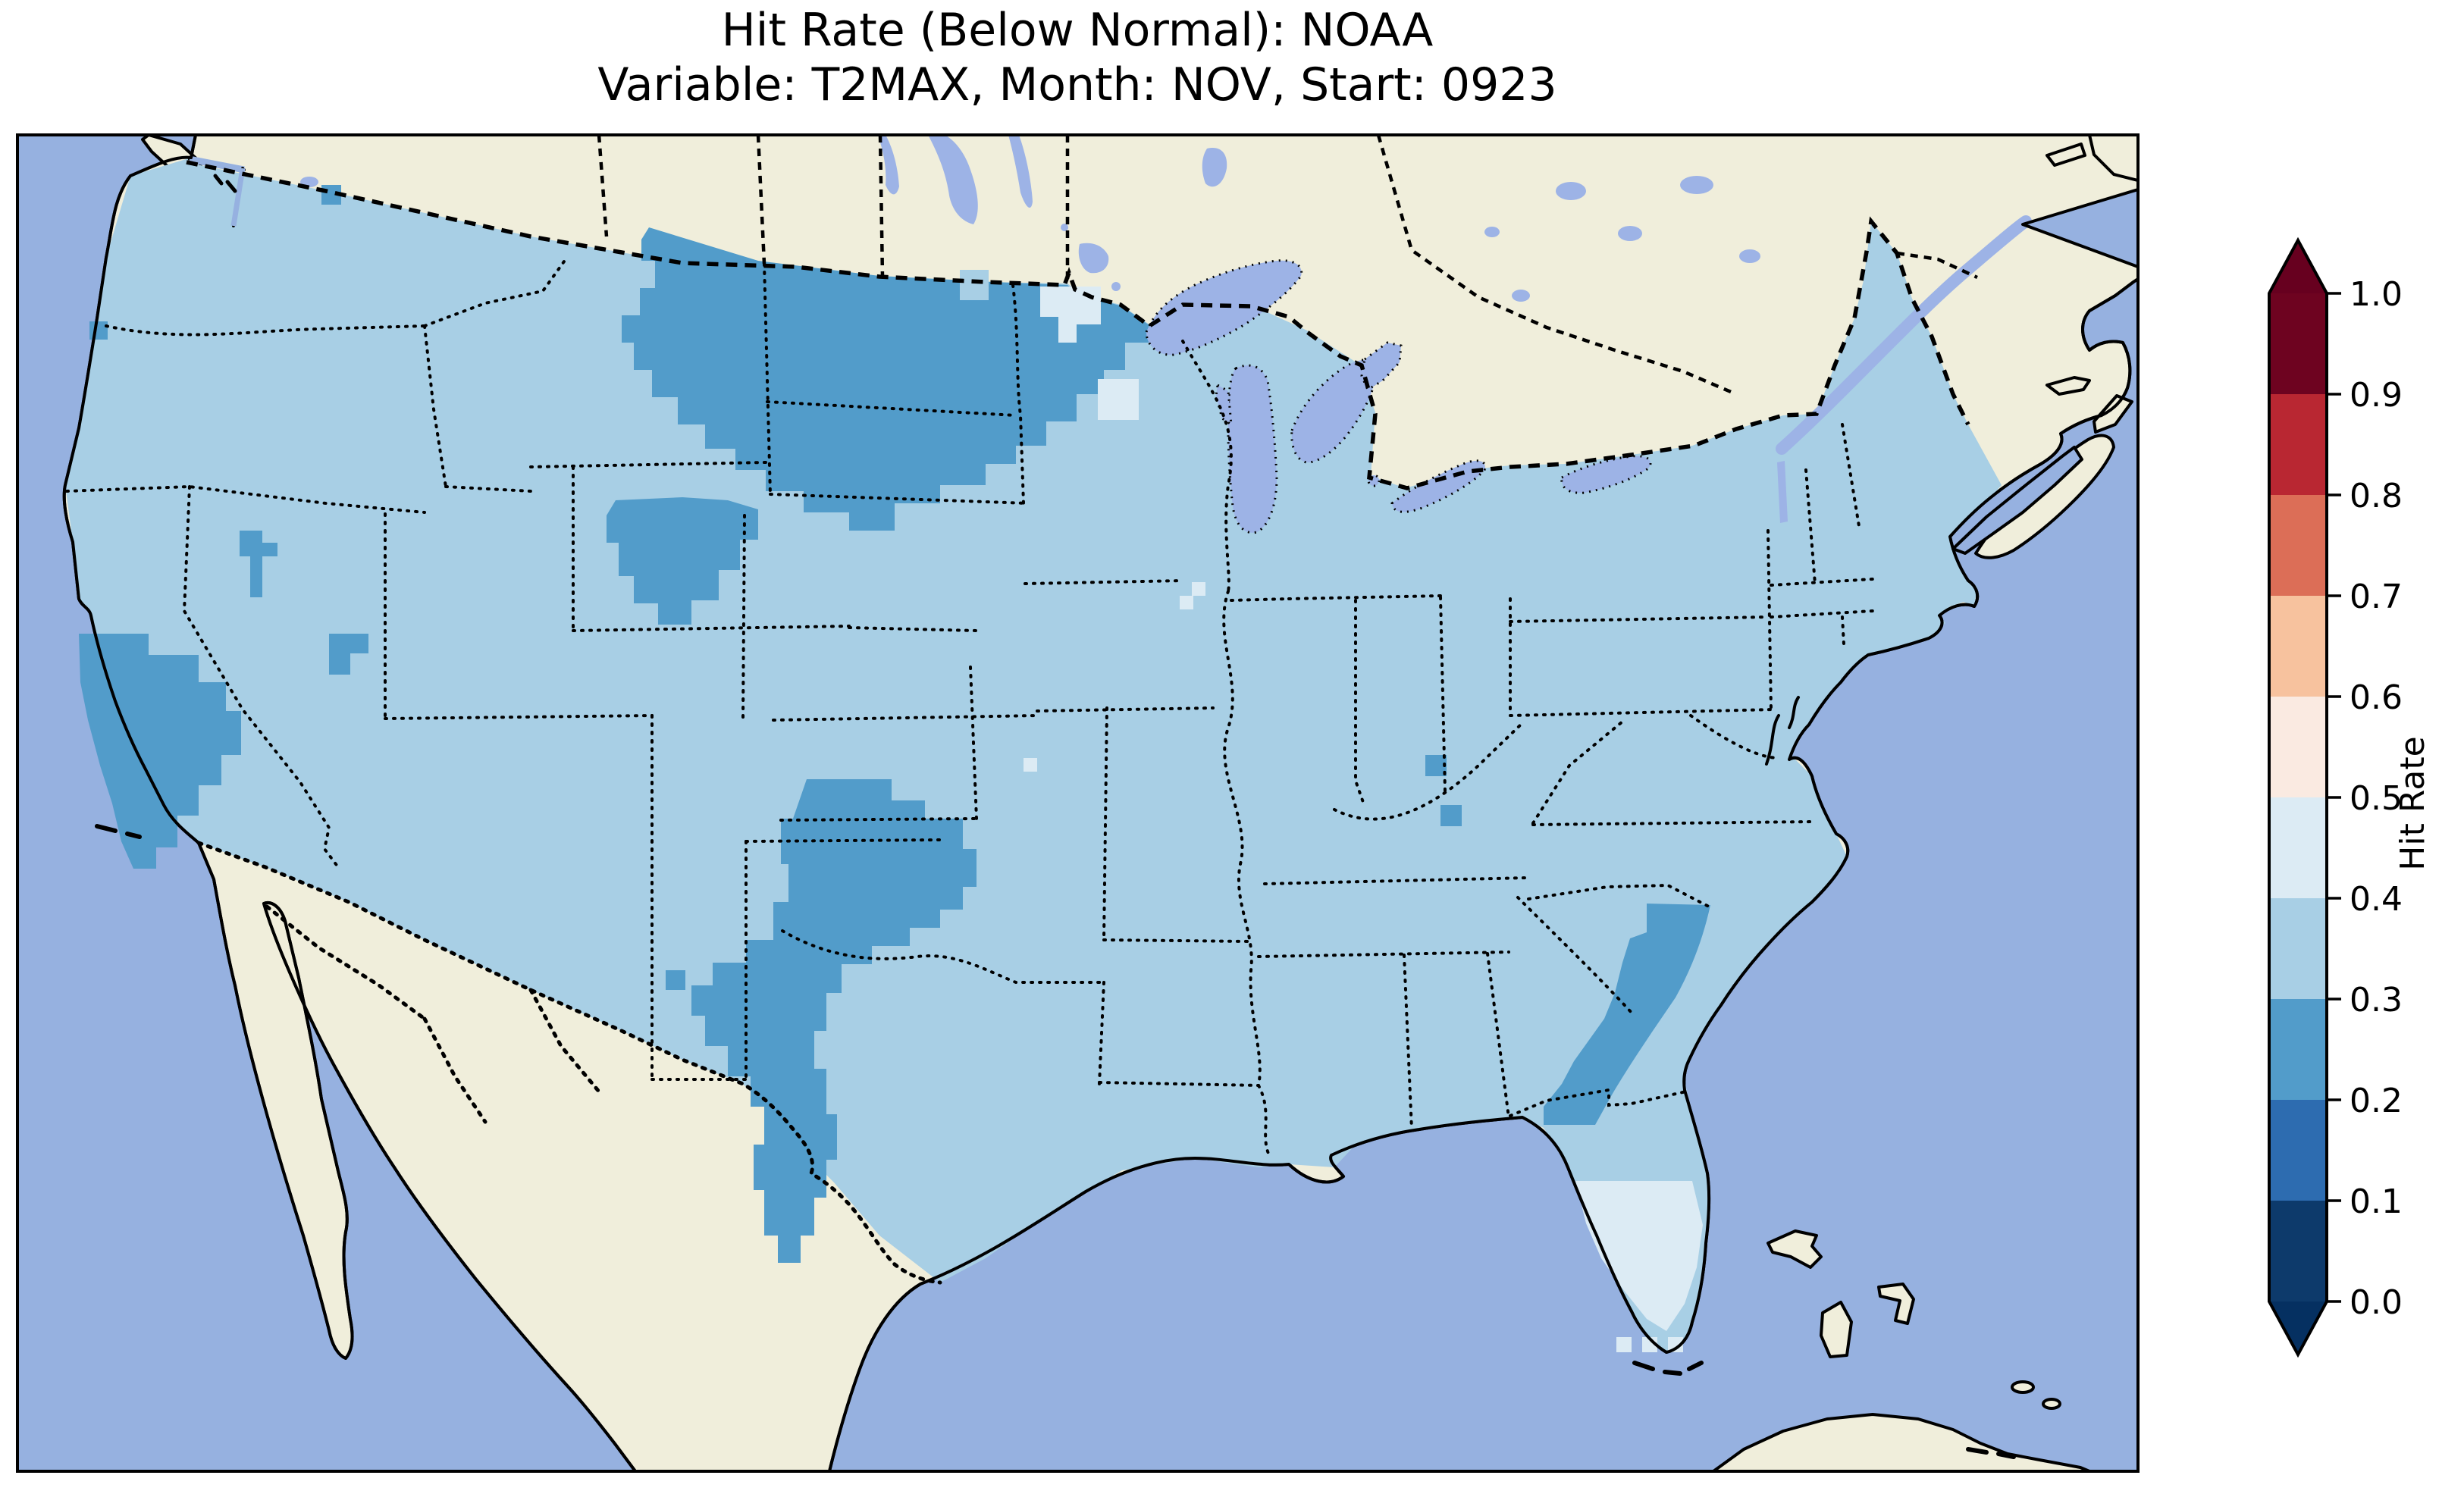  I want to click on colorbar-tick-label: 0.5, so click(2377, 798).